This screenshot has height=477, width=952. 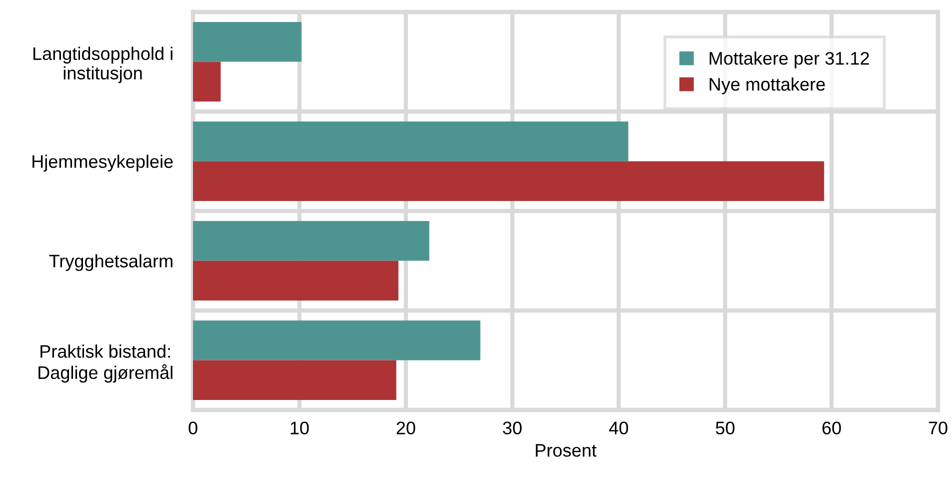 I want to click on x-tick-label: 40, so click(x=618, y=428).